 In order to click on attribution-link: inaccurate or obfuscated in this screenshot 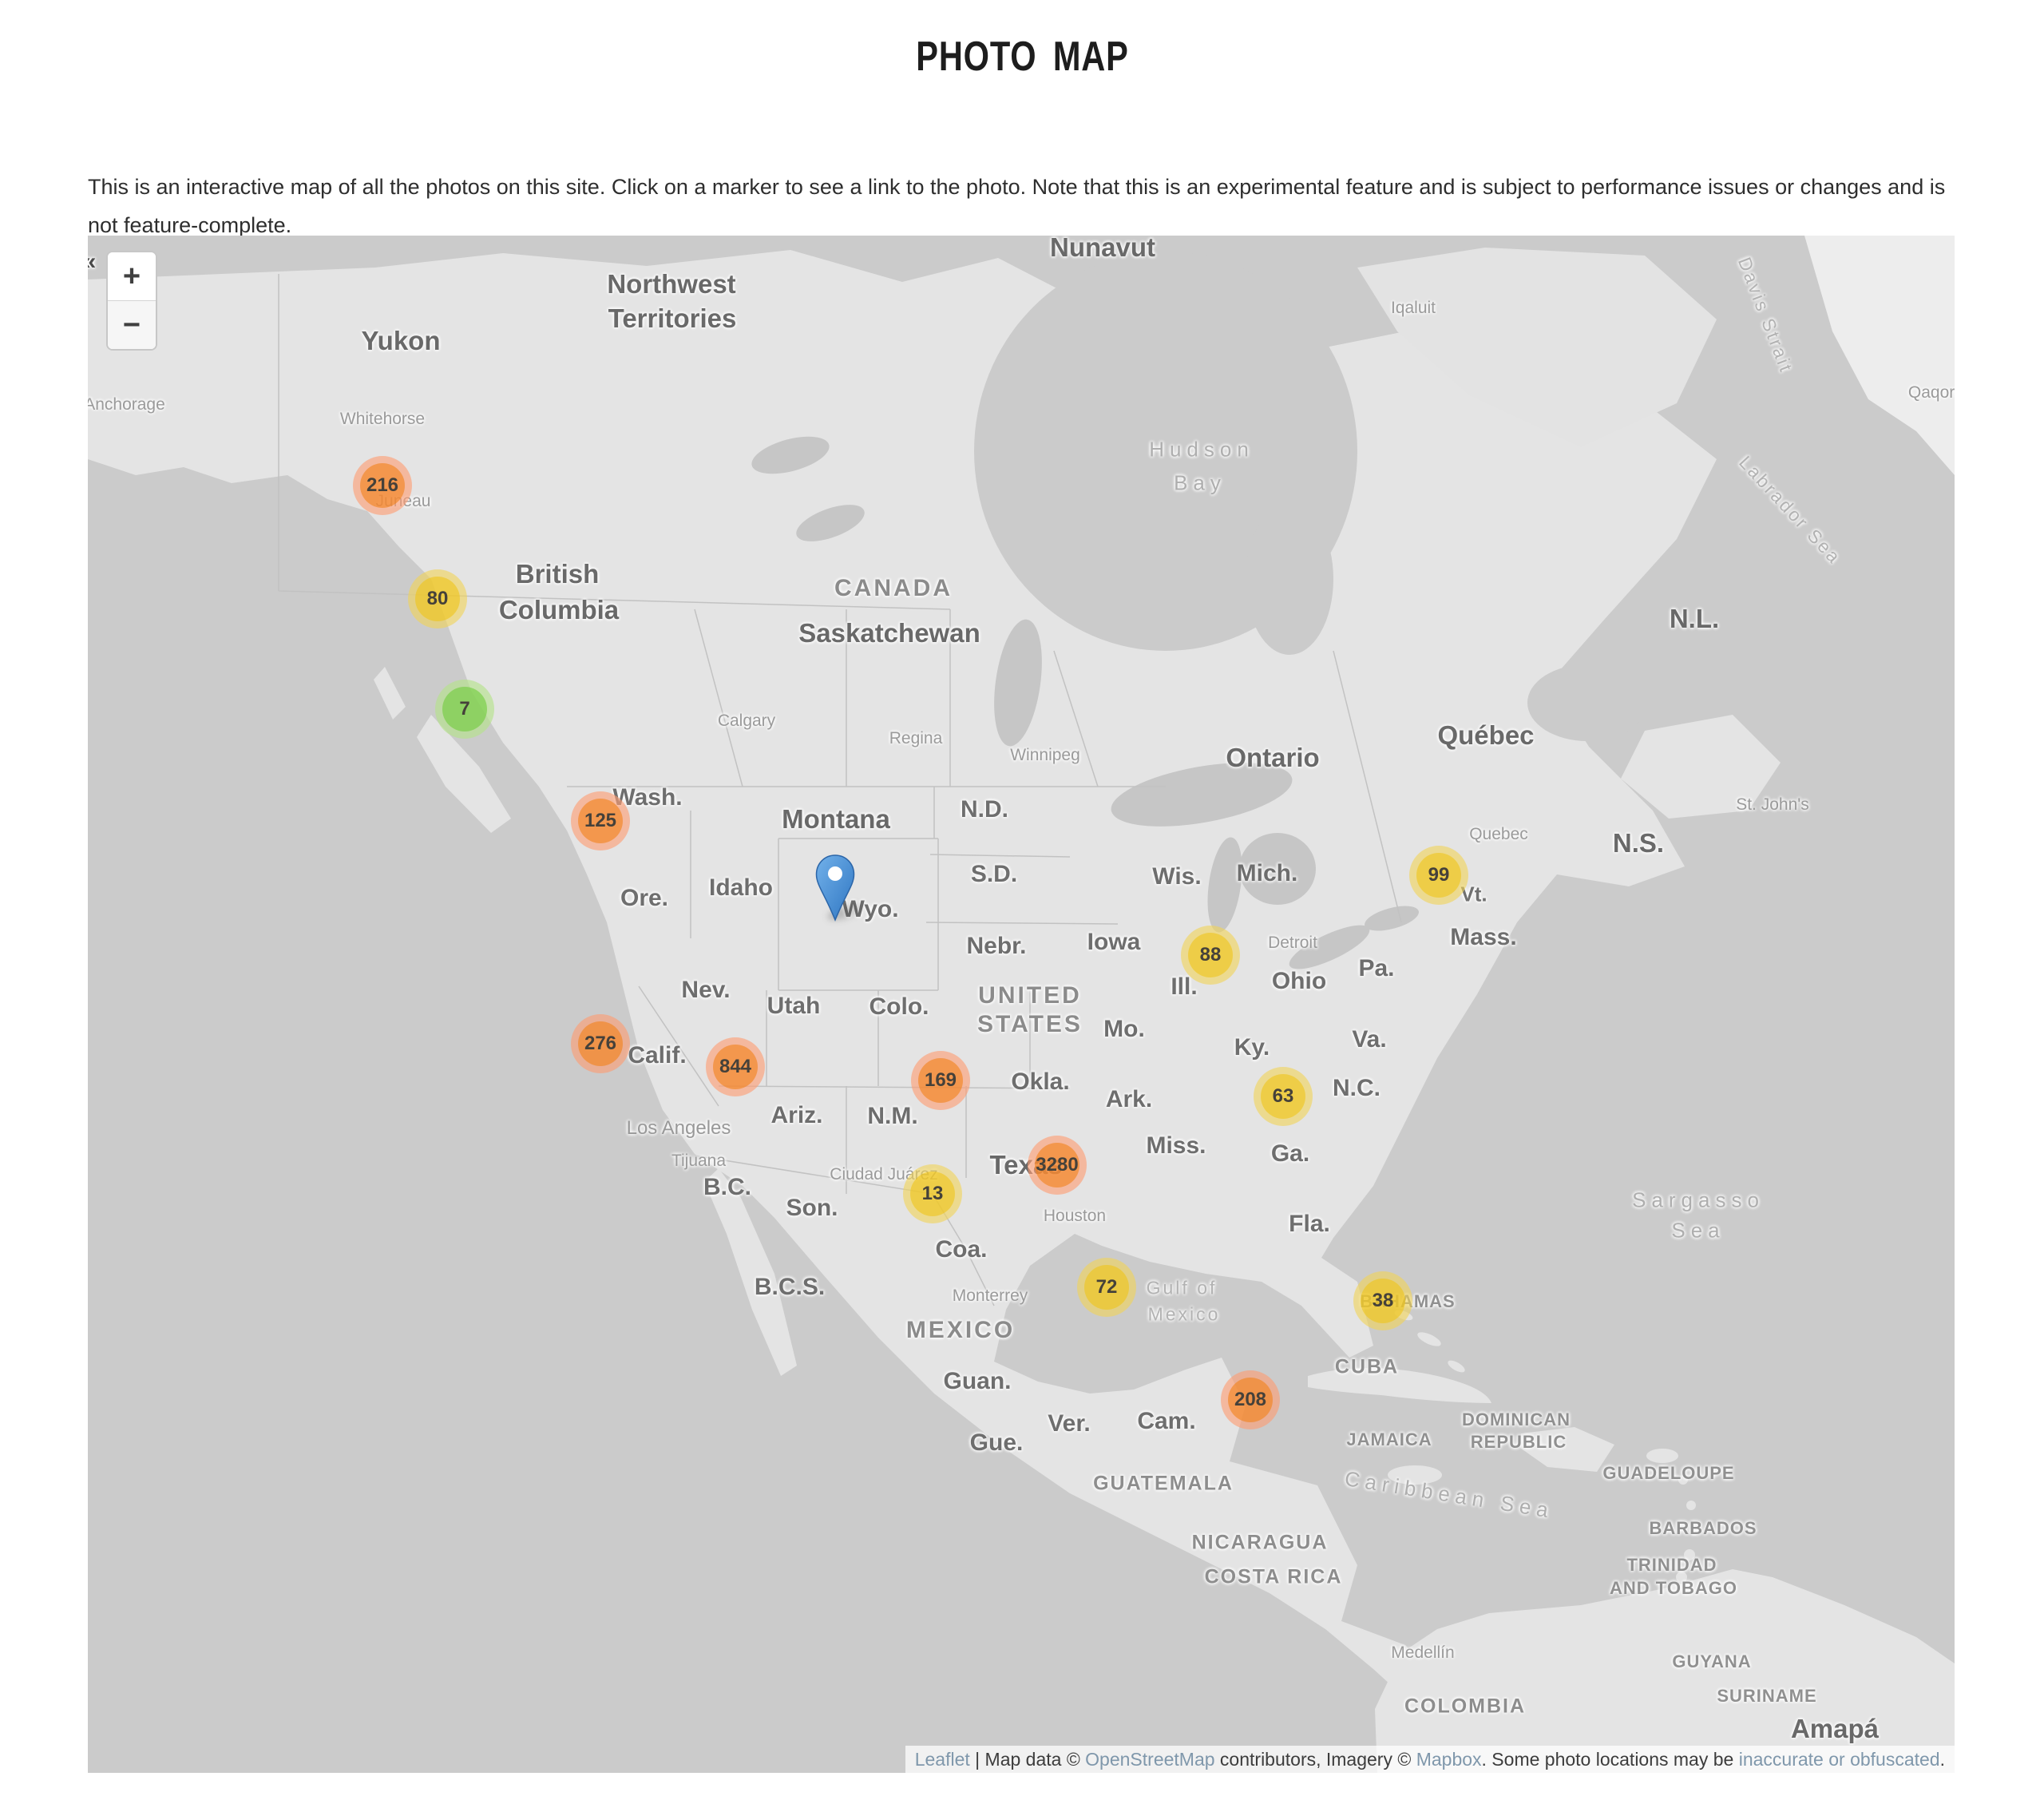, I will do `click(1839, 1759)`.